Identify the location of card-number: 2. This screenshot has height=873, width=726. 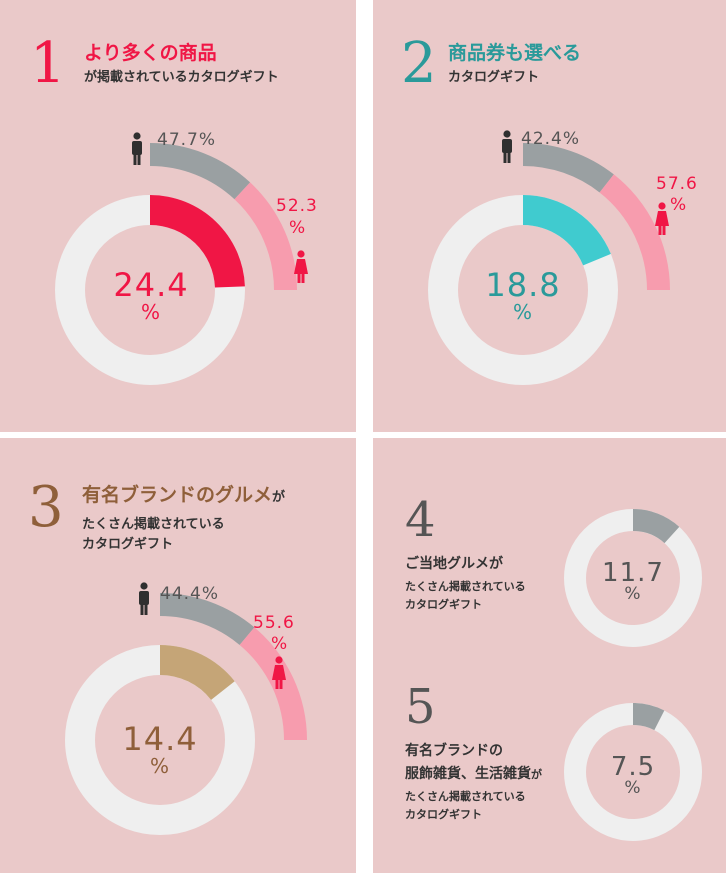
(419, 63).